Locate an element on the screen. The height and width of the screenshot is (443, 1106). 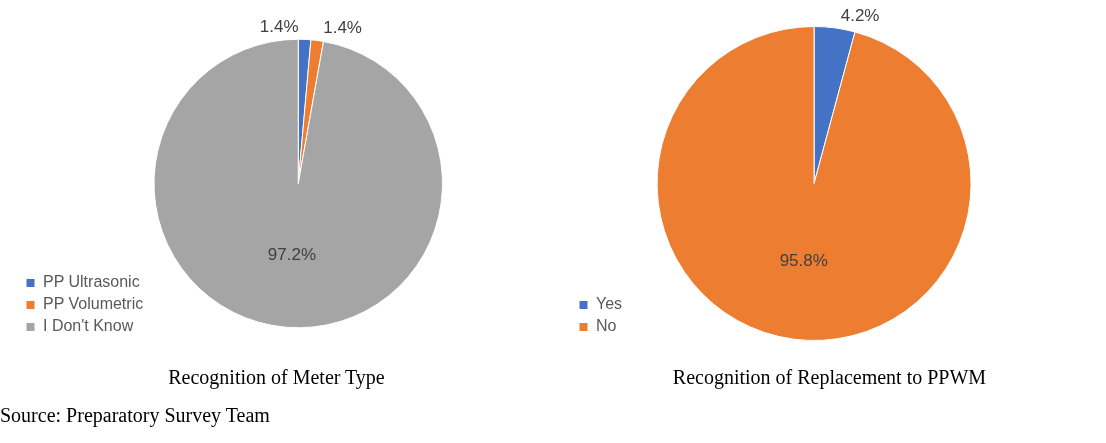
legend-label: PP Ultrasonic is located at coordinates (91, 282).